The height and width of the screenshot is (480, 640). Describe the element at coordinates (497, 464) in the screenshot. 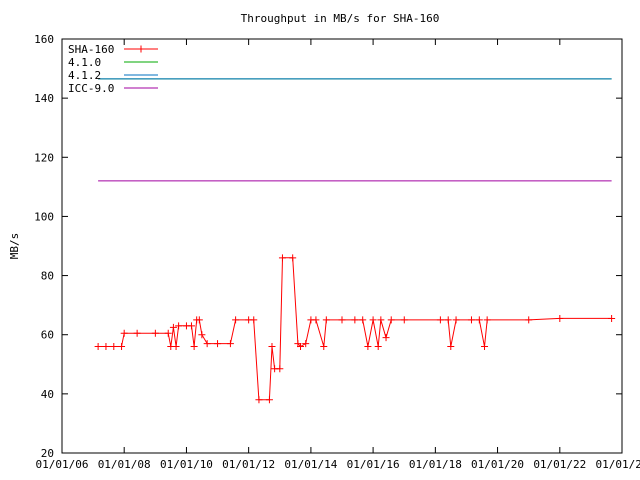

I see `x-tick-label: 01/01/20` at that location.